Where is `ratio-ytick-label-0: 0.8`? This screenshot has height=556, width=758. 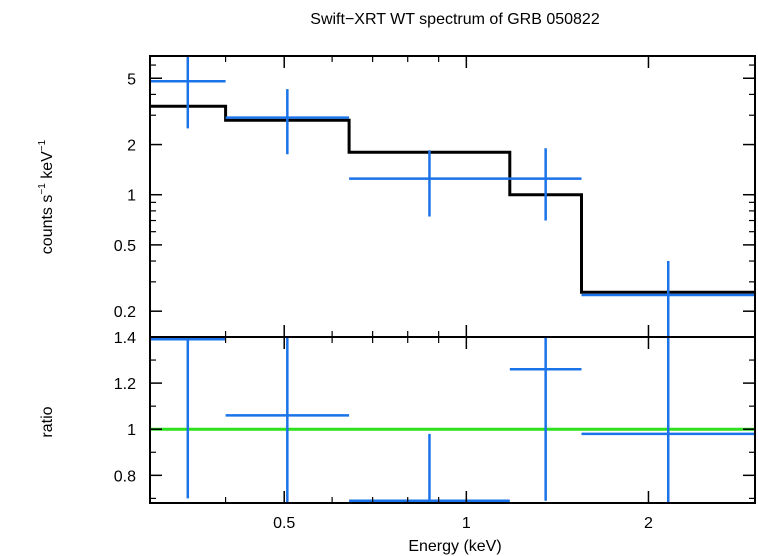
ratio-ytick-label-0: 0.8 is located at coordinates (125, 476).